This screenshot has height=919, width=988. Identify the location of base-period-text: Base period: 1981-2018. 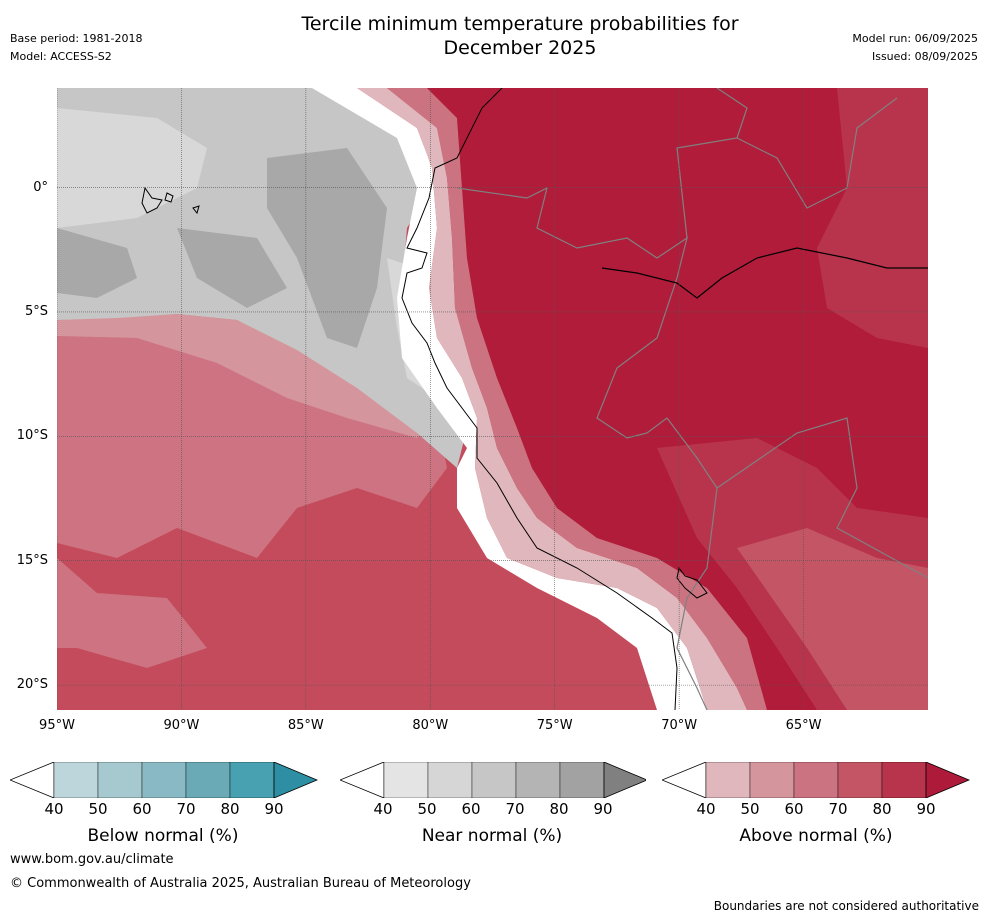
(76, 38).